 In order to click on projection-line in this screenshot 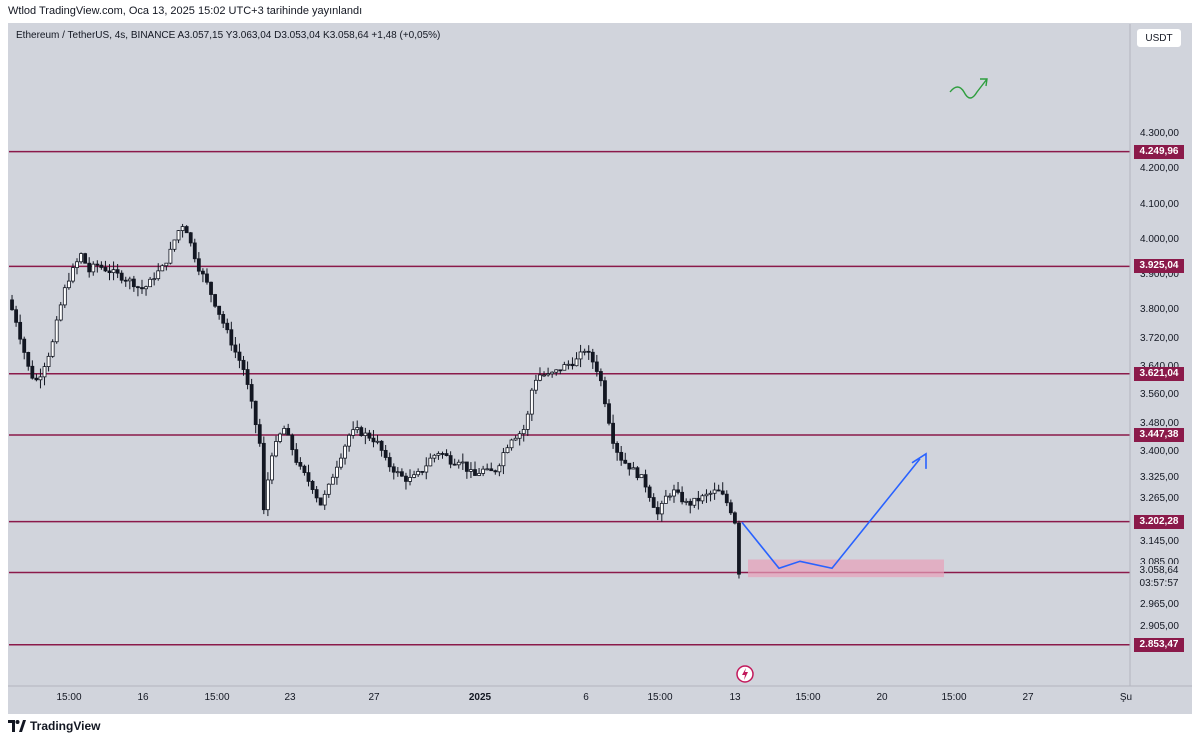, I will do `click(831, 514)`.